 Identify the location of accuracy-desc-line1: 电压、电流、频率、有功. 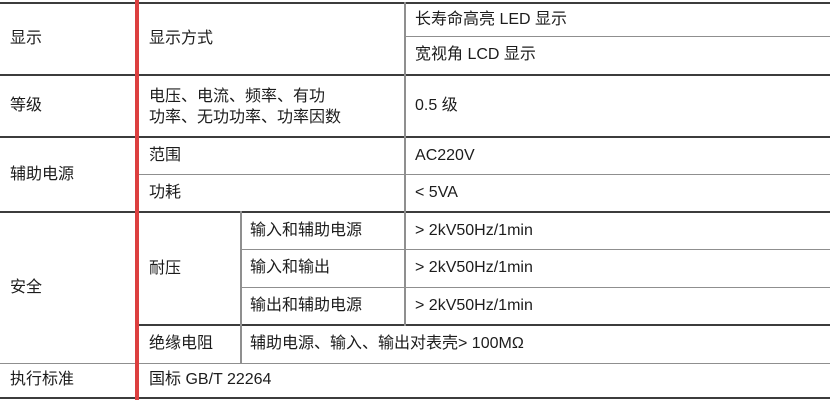
(237, 96).